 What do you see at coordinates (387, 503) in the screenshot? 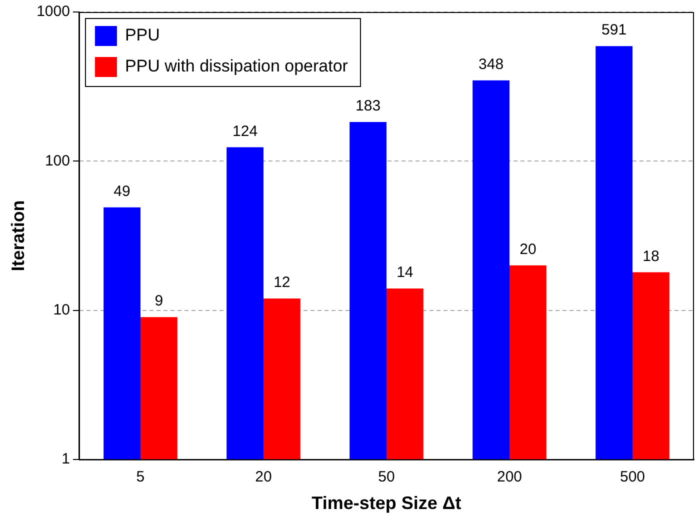
I see `x-axis-title: Time-step Size Δt` at bounding box center [387, 503].